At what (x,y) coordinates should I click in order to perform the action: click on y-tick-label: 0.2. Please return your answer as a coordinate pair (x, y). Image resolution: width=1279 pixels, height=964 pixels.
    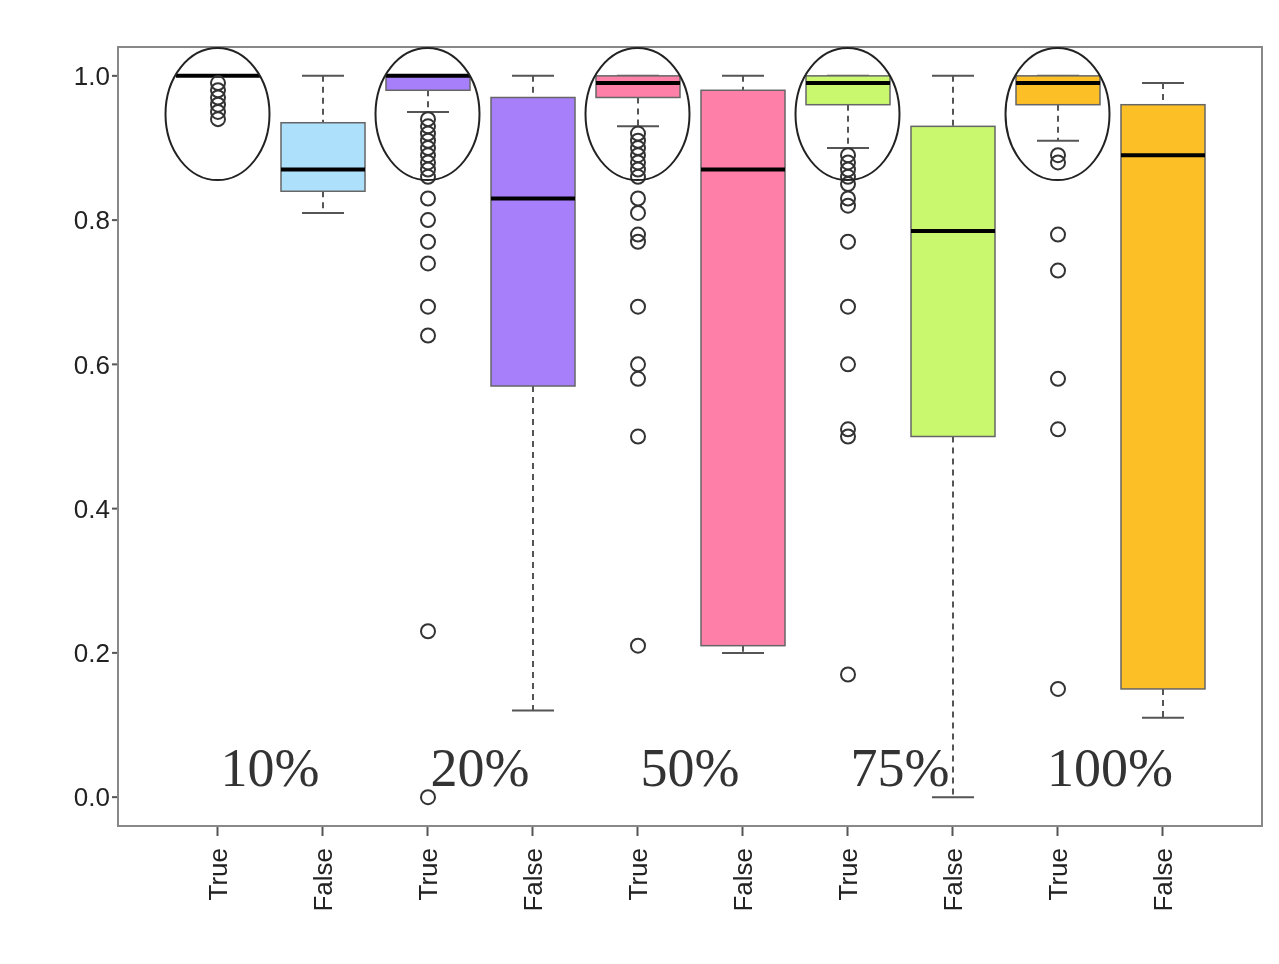
    Looking at the image, I should click on (91, 653).